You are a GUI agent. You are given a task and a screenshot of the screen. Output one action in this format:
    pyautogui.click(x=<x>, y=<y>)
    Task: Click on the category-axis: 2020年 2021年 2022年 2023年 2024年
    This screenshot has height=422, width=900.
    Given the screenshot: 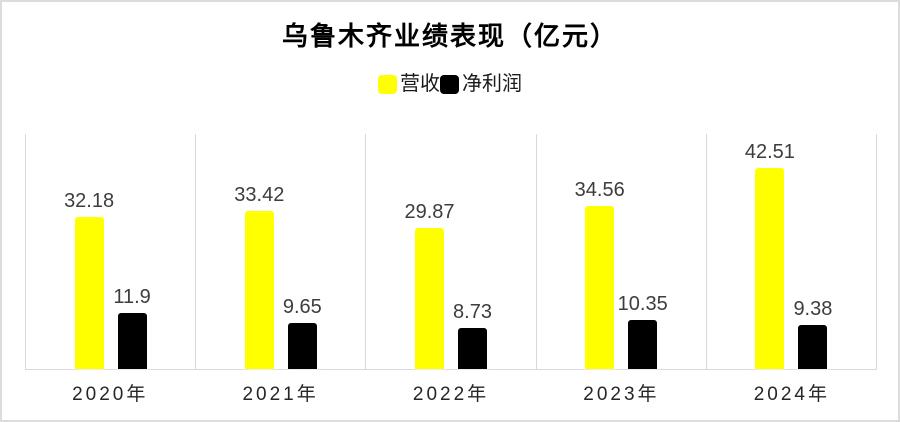 What is the action you would take?
    pyautogui.click(x=451, y=392)
    